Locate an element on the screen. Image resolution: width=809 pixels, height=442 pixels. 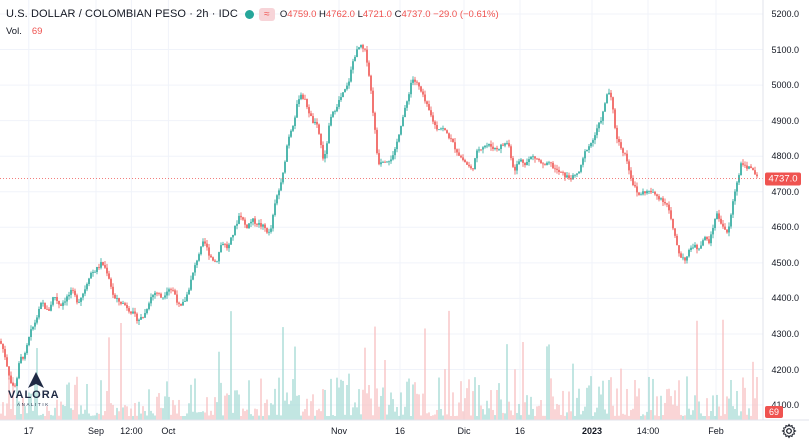
logo-name: VALORA is located at coordinates (34, 395).